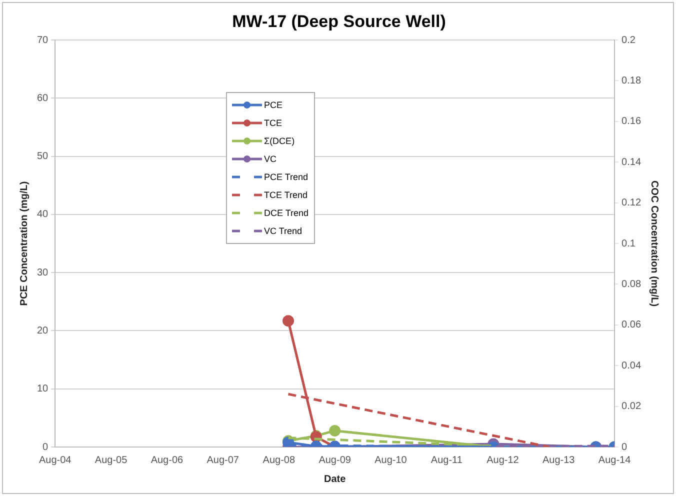  Describe the element at coordinates (55, 460) in the screenshot. I see `x-tick-label: Aug-04` at that location.